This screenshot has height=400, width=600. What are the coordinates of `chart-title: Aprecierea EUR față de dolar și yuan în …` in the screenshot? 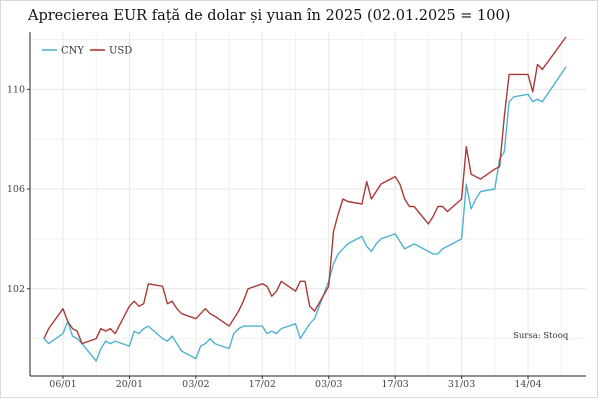 It's located at (269, 16).